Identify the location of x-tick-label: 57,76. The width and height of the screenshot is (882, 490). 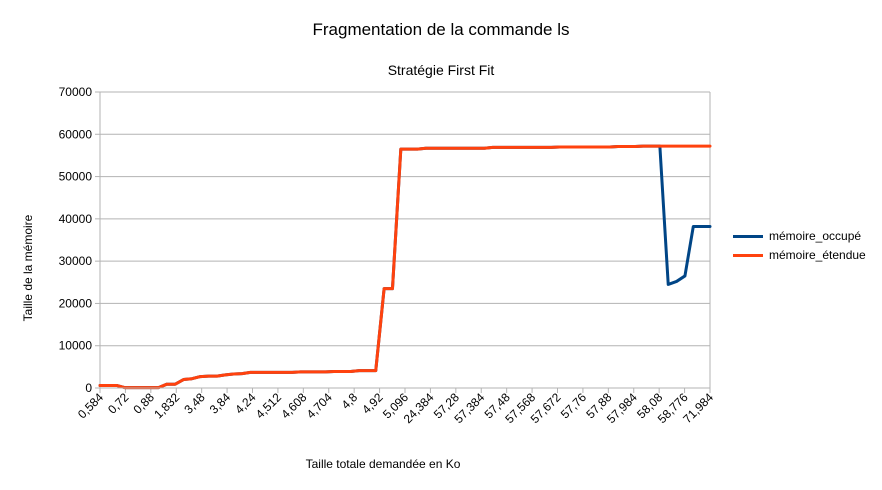
(573, 405).